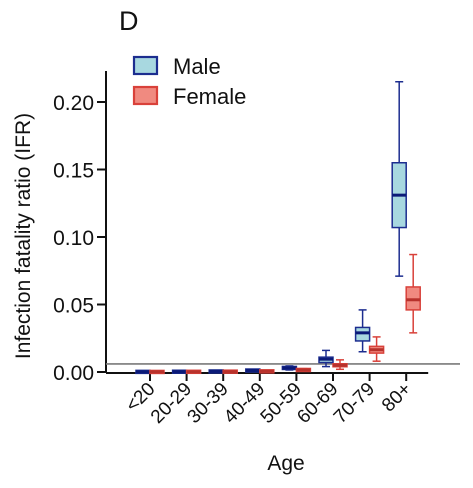  Describe the element at coordinates (73, 171) in the screenshot. I see `y-tick-label: 0.15` at that location.